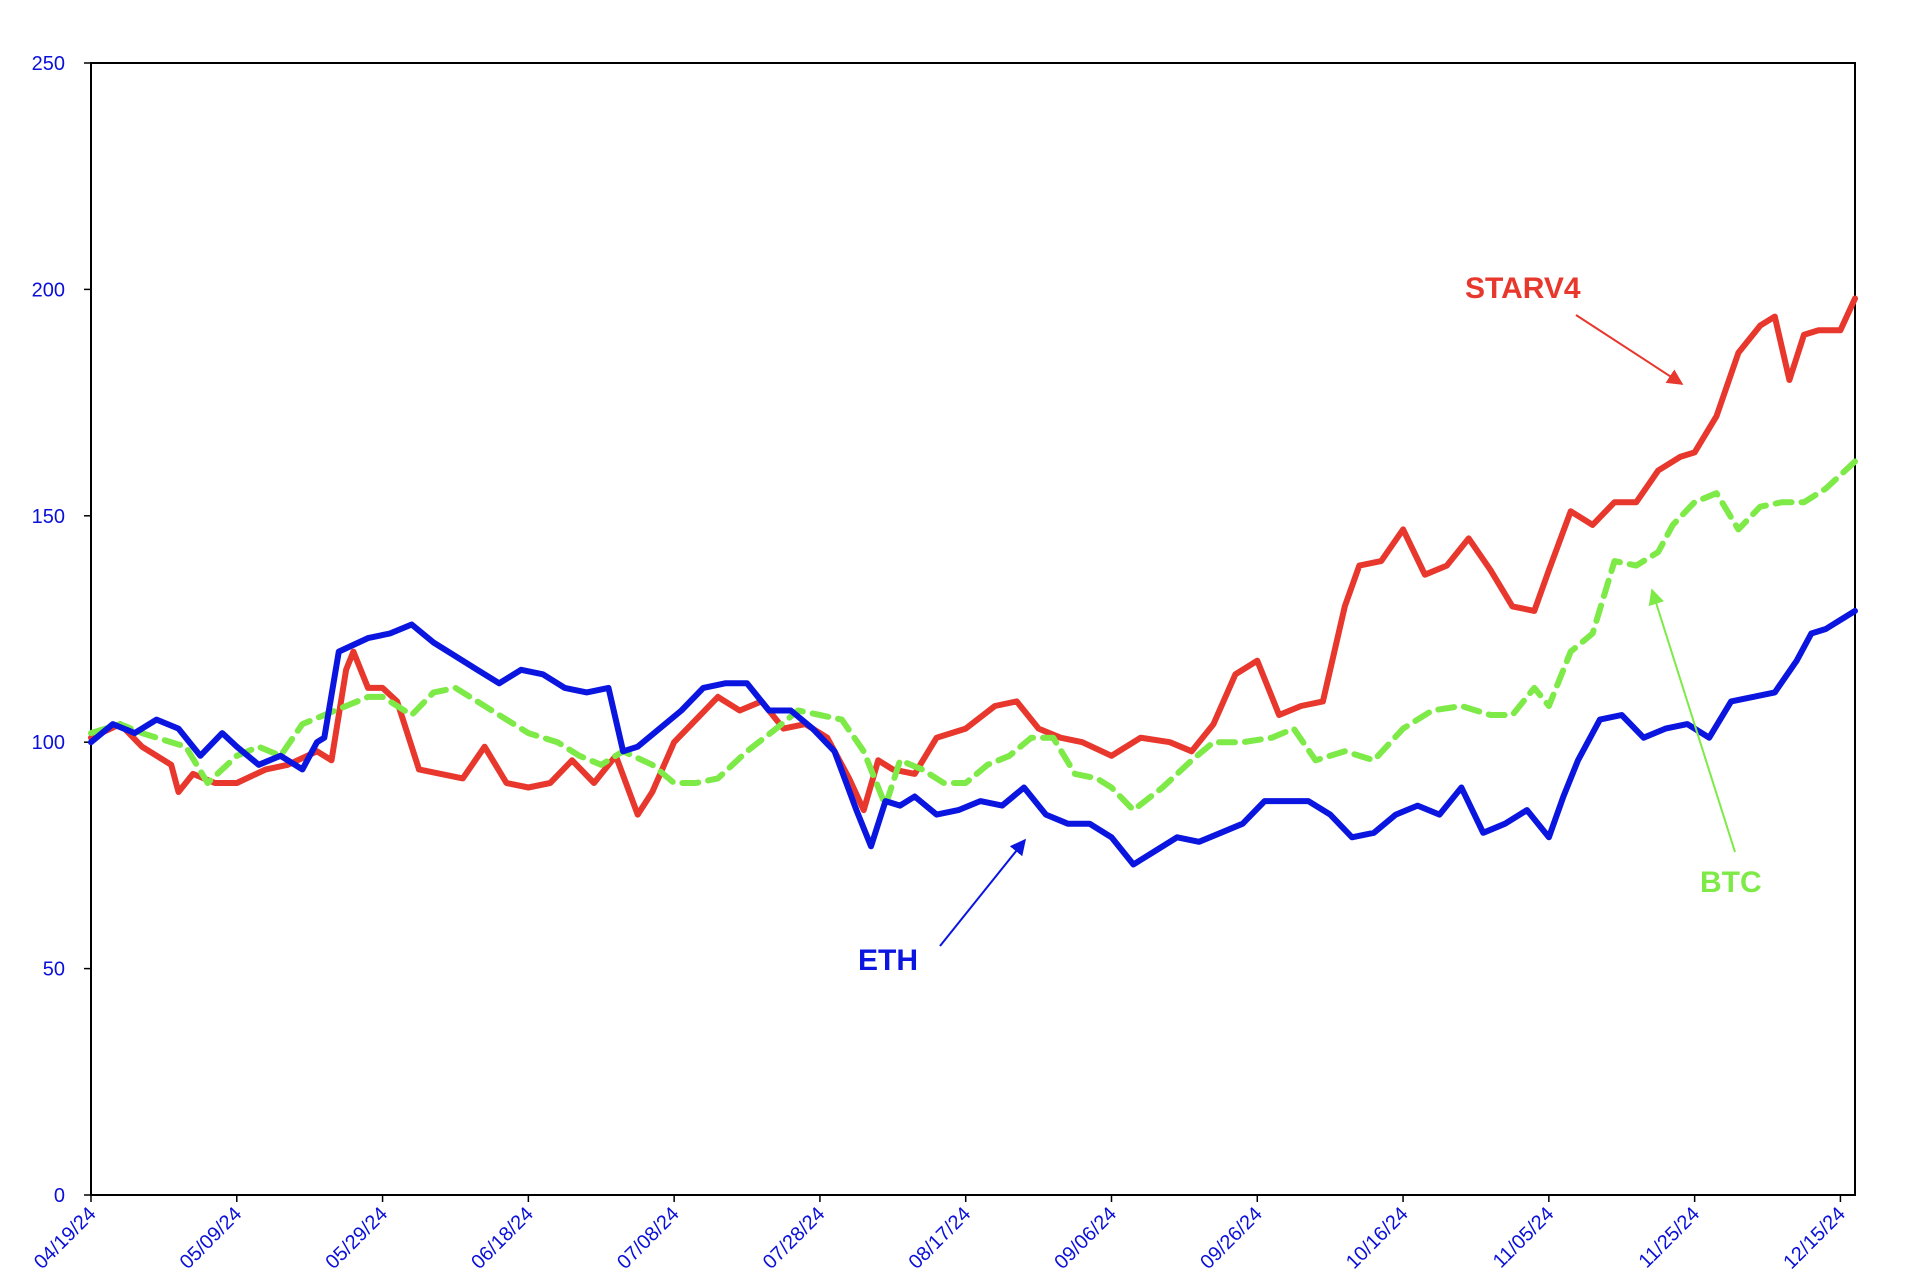 Image resolution: width=1916 pixels, height=1288 pixels. Describe the element at coordinates (48, 64) in the screenshot. I see `y-tick-label: 250` at that location.